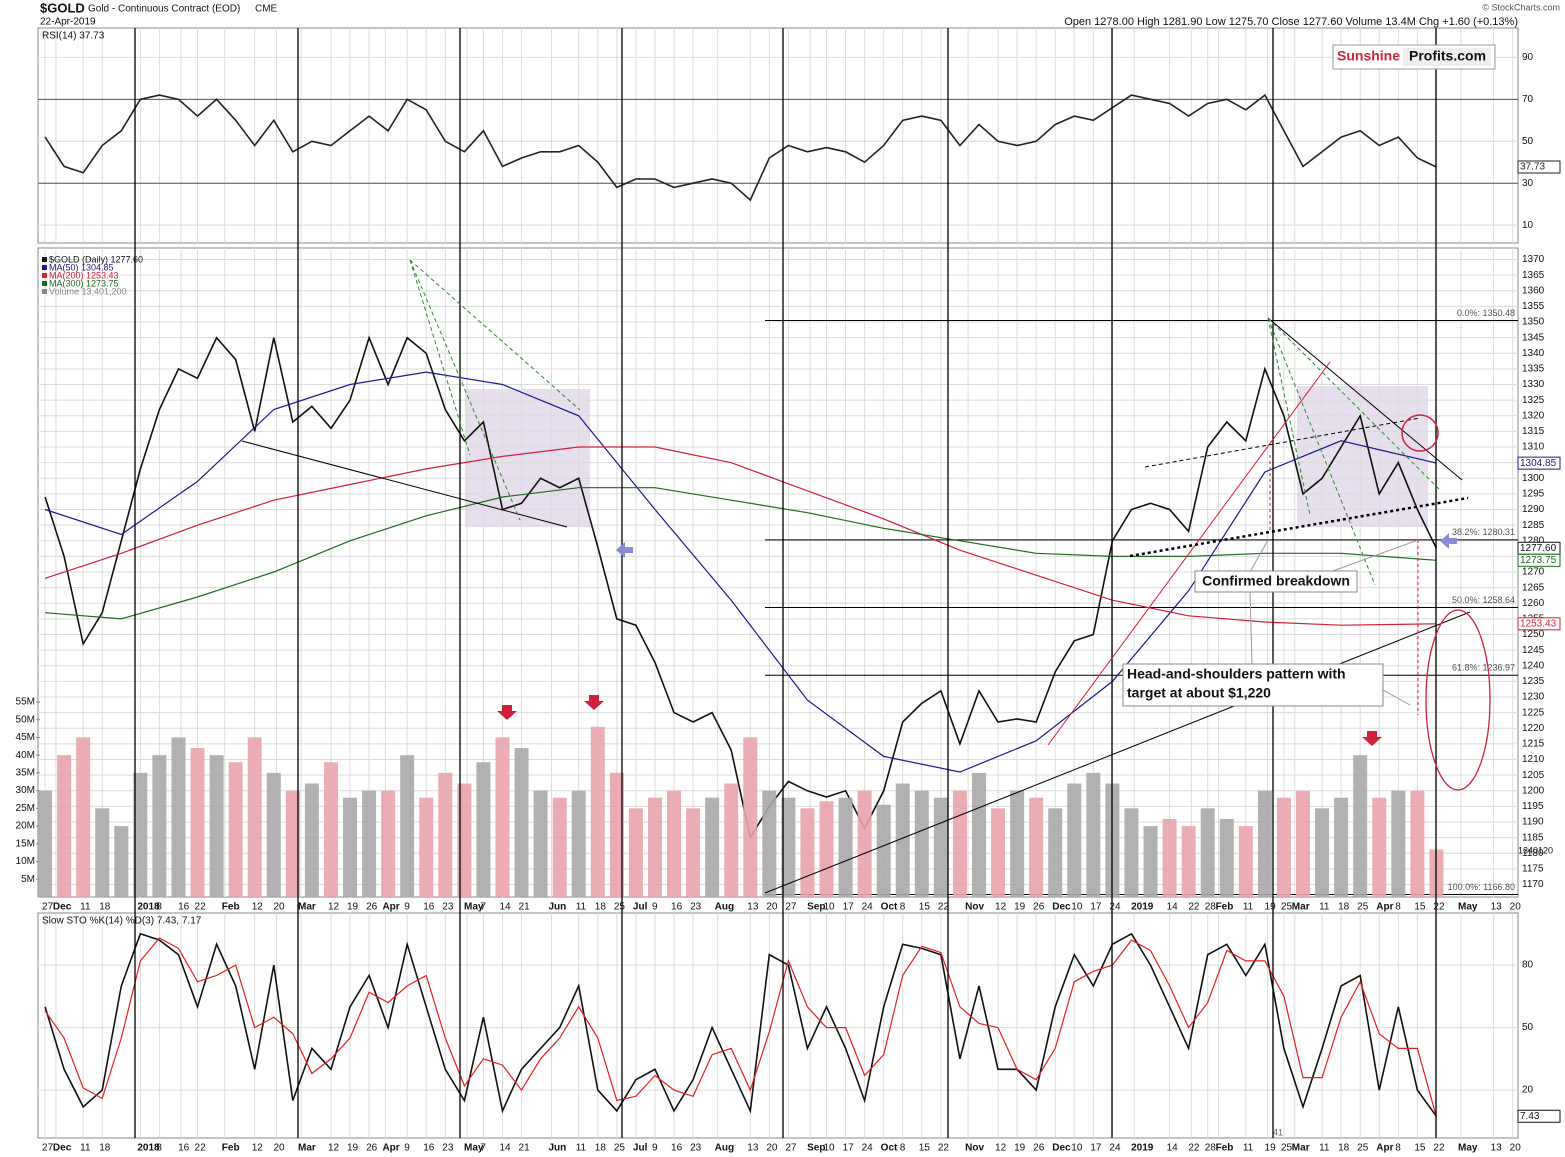  What do you see at coordinates (1278, 1132) in the screenshot?
I see `annotation: 41` at bounding box center [1278, 1132].